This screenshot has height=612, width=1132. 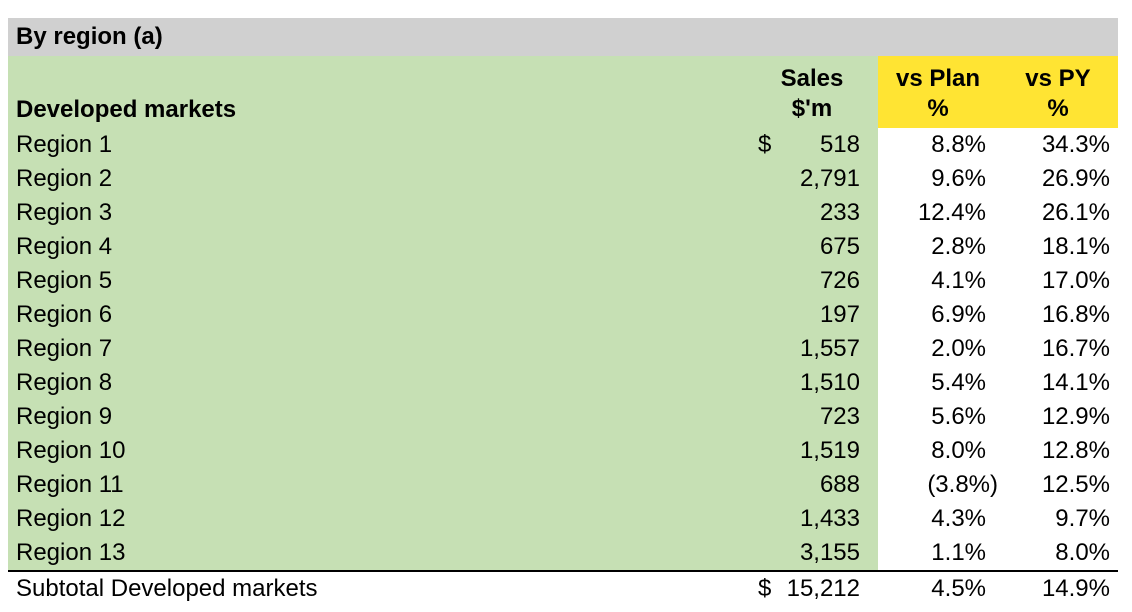 What do you see at coordinates (1075, 280) in the screenshot?
I see `py-value: 17.0%` at bounding box center [1075, 280].